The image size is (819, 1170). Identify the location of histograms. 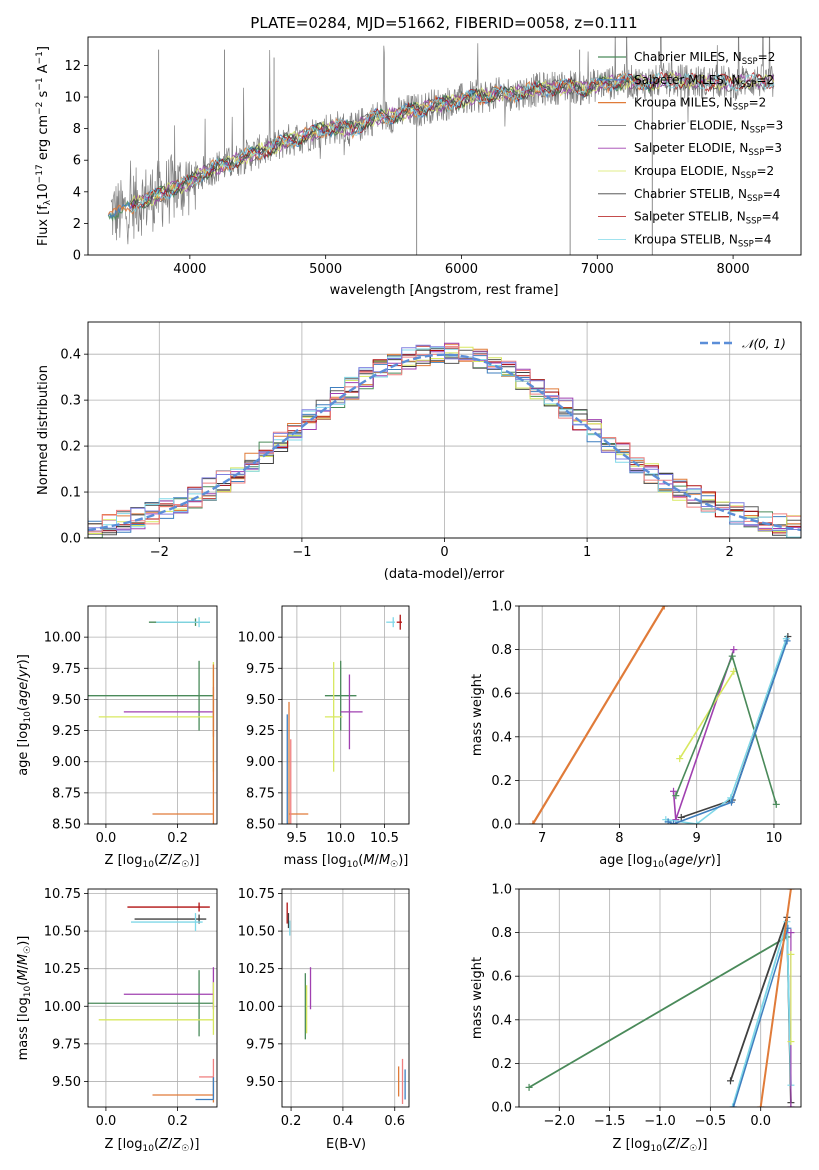
(444, 440).